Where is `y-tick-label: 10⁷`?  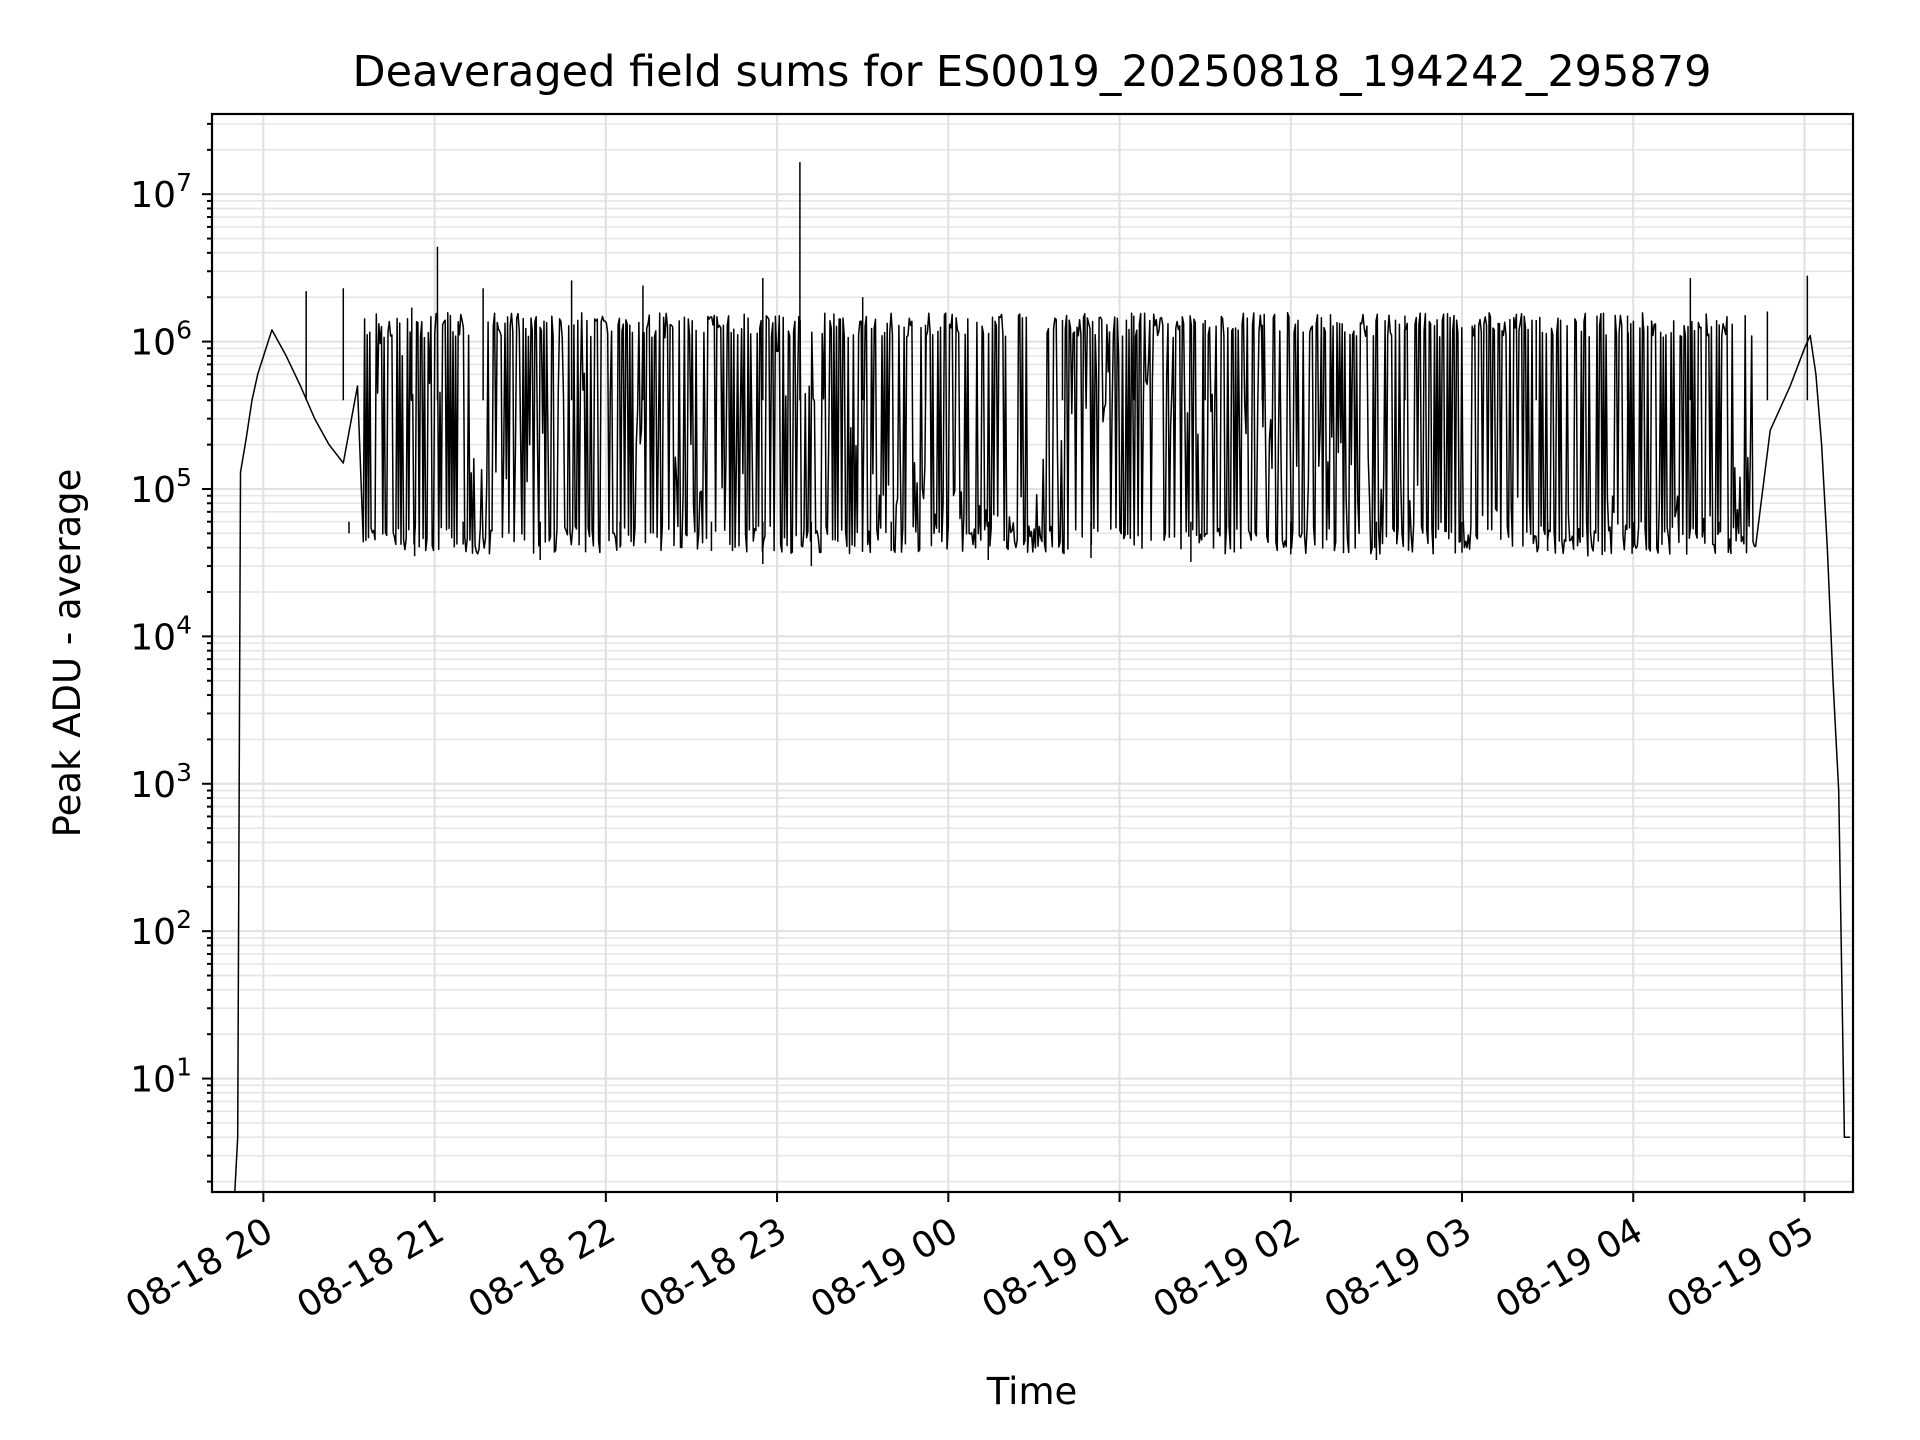 y-tick-label: 10⁷ is located at coordinates (161, 192).